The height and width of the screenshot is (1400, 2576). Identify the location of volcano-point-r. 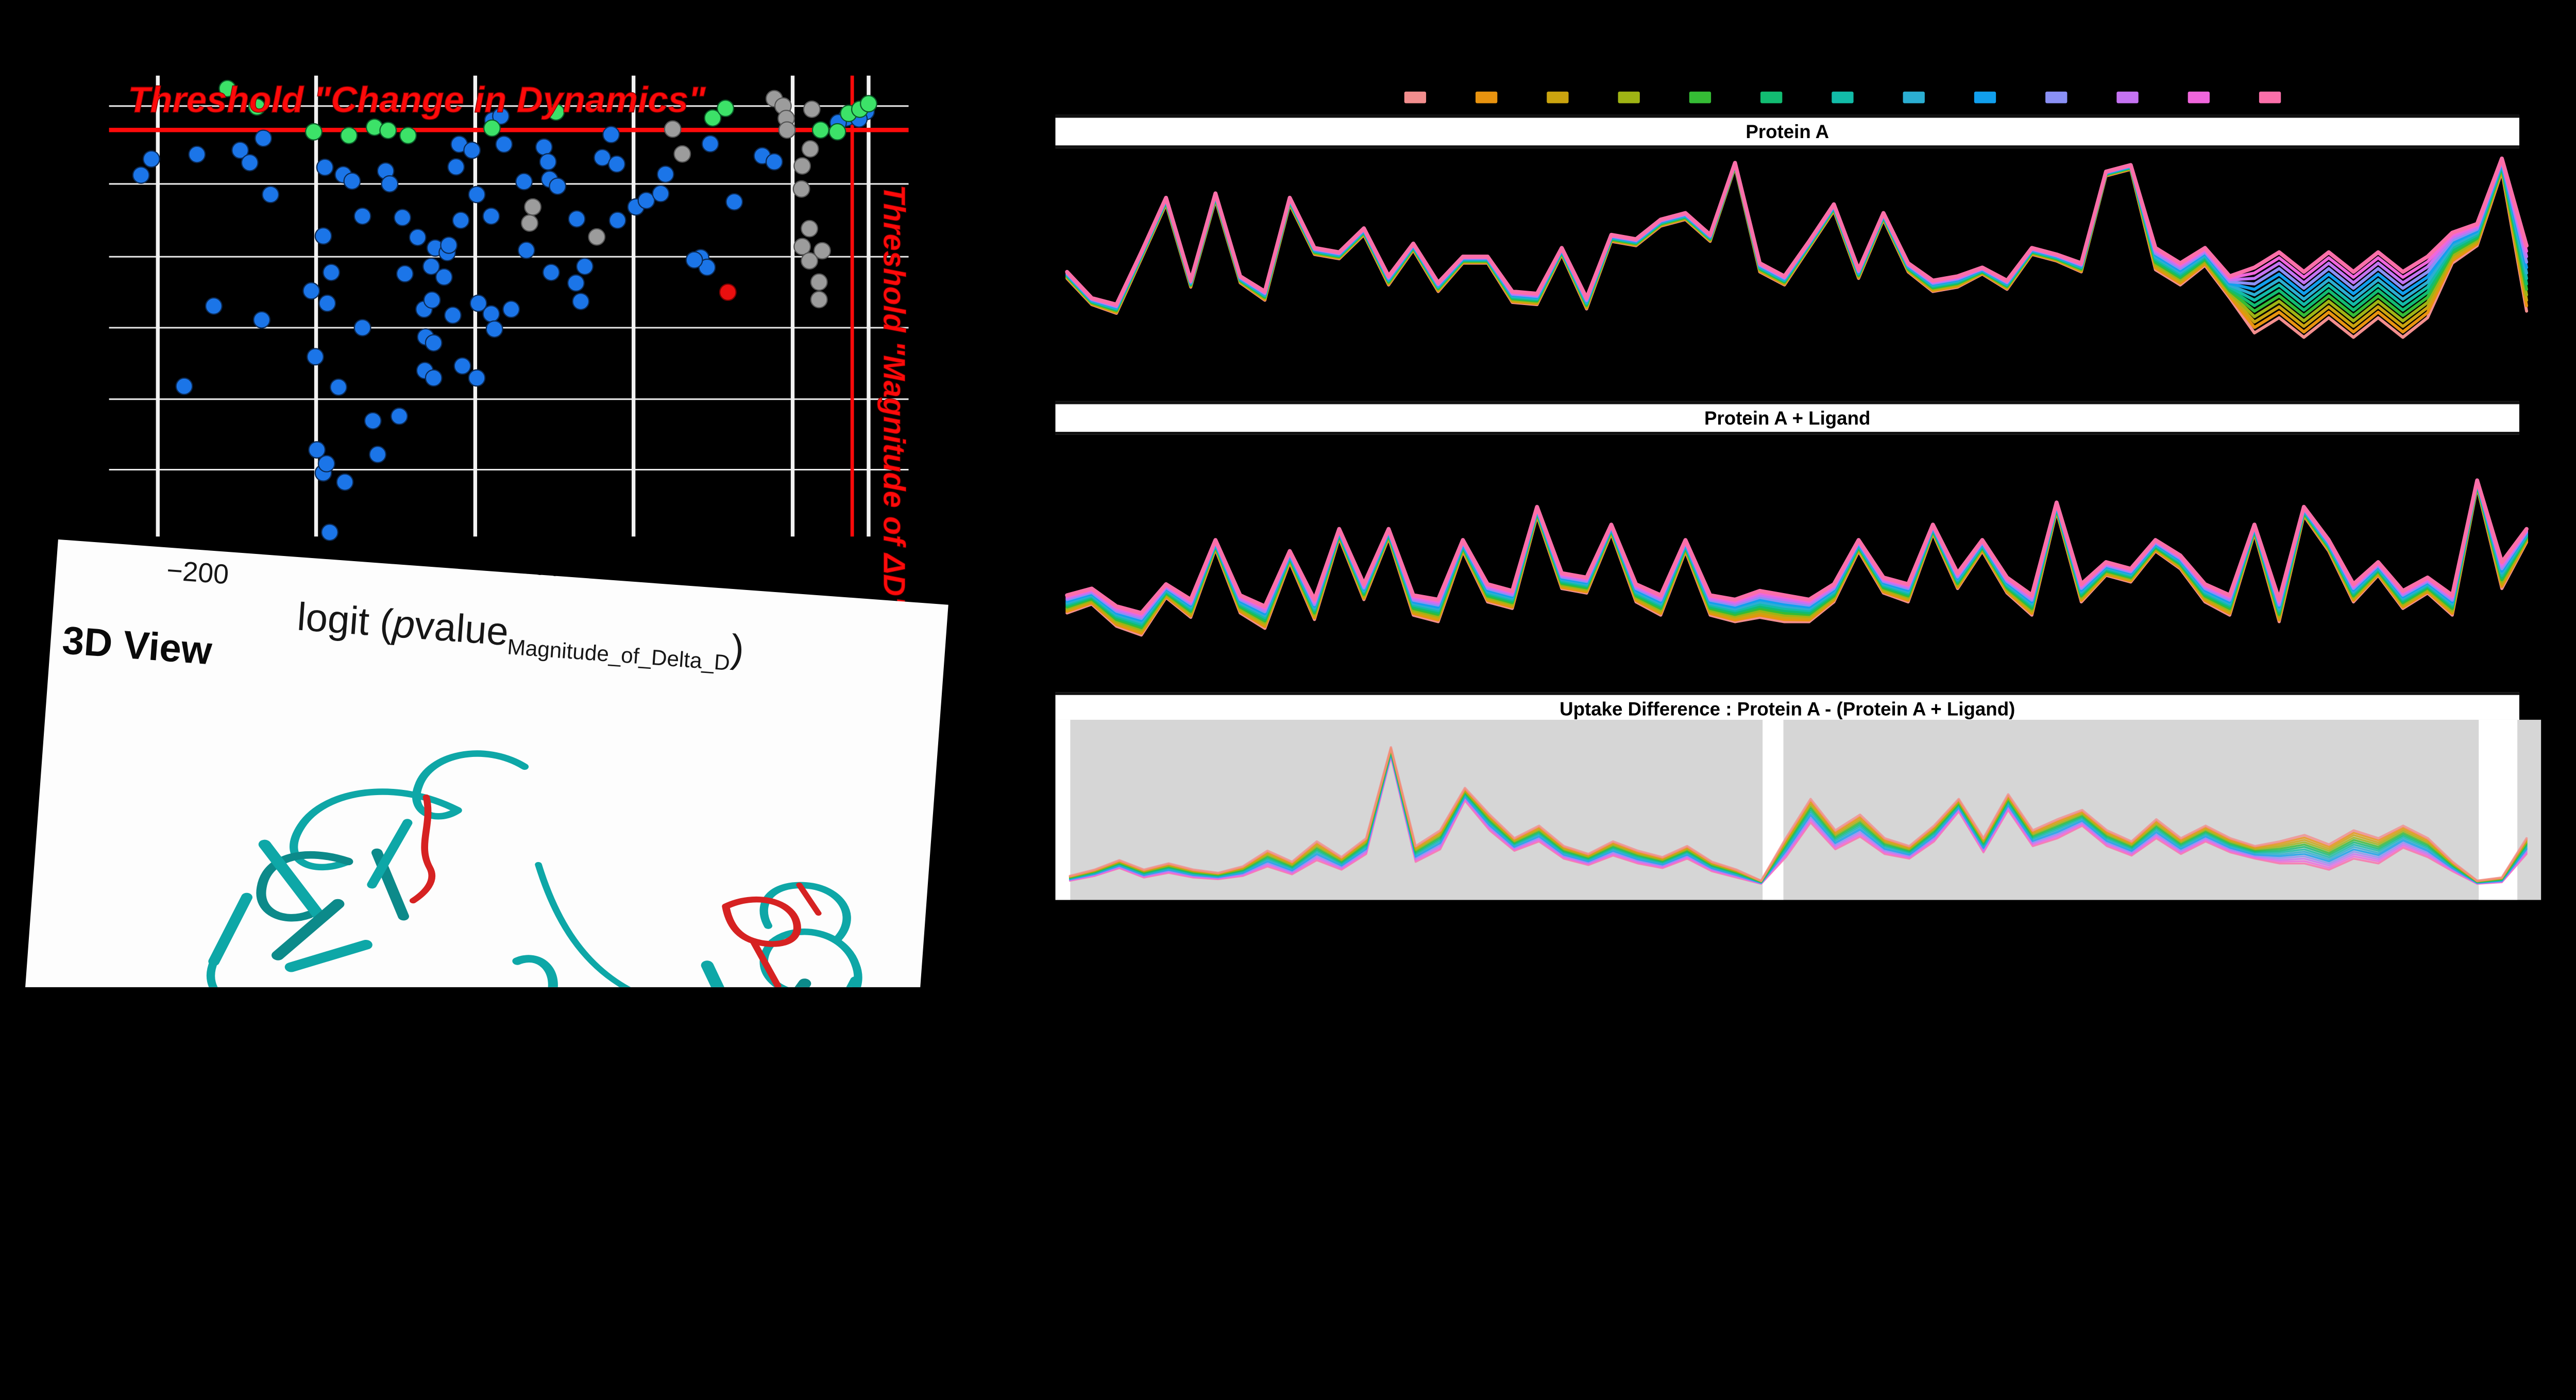
(728, 292).